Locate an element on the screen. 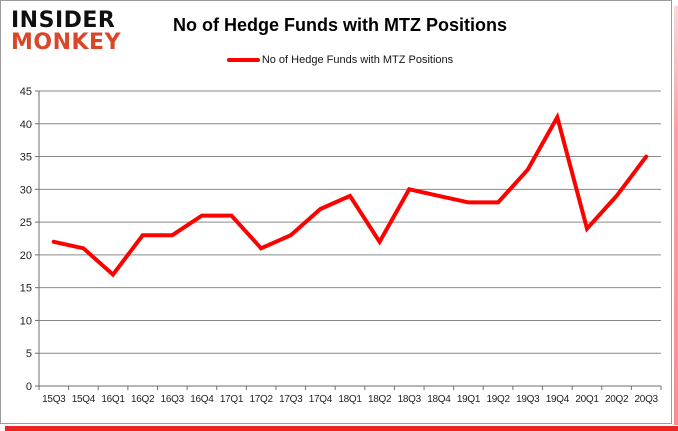 The height and width of the screenshot is (431, 678). x-tick-label: 15Q3 is located at coordinates (54, 399).